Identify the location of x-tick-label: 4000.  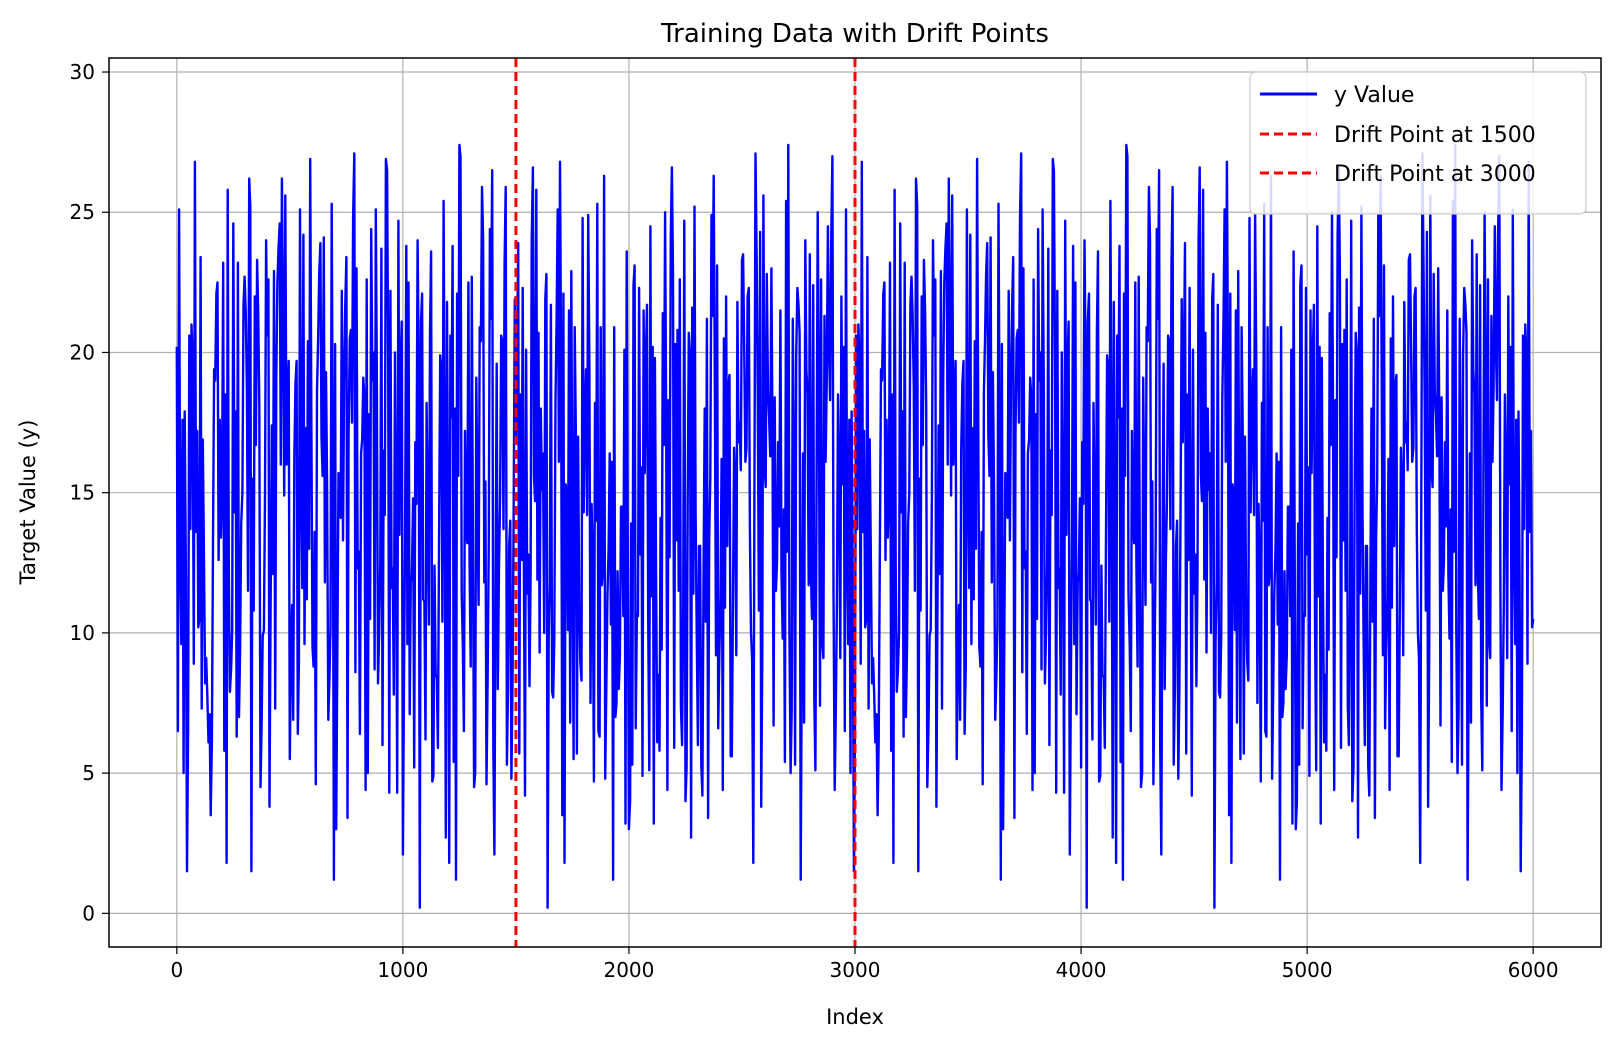
(1081, 970).